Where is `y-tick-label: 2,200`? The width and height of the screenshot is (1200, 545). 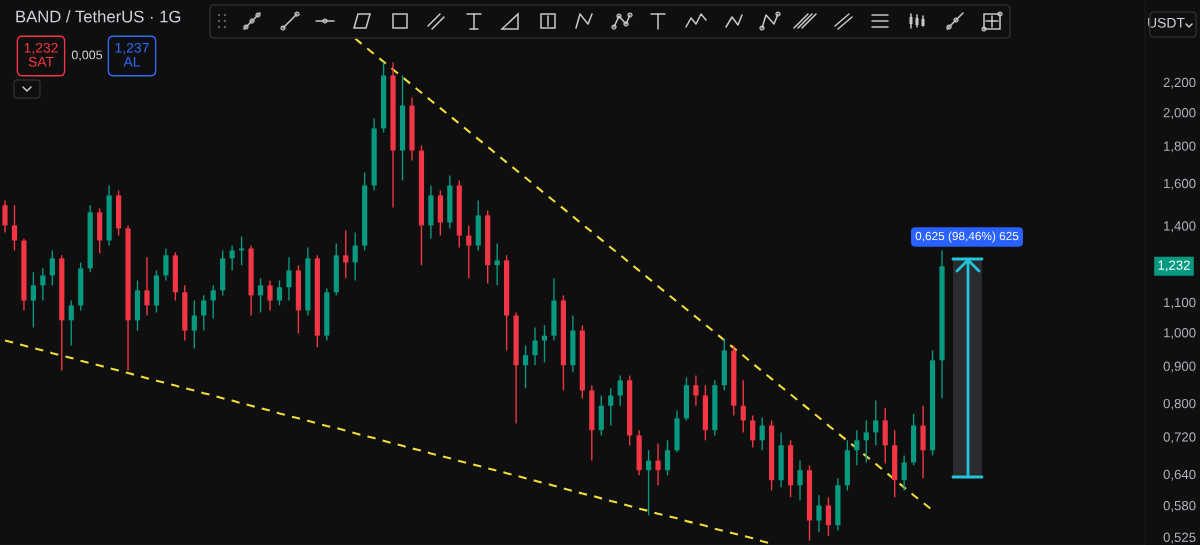
y-tick-label: 2,200 is located at coordinates (1179, 83).